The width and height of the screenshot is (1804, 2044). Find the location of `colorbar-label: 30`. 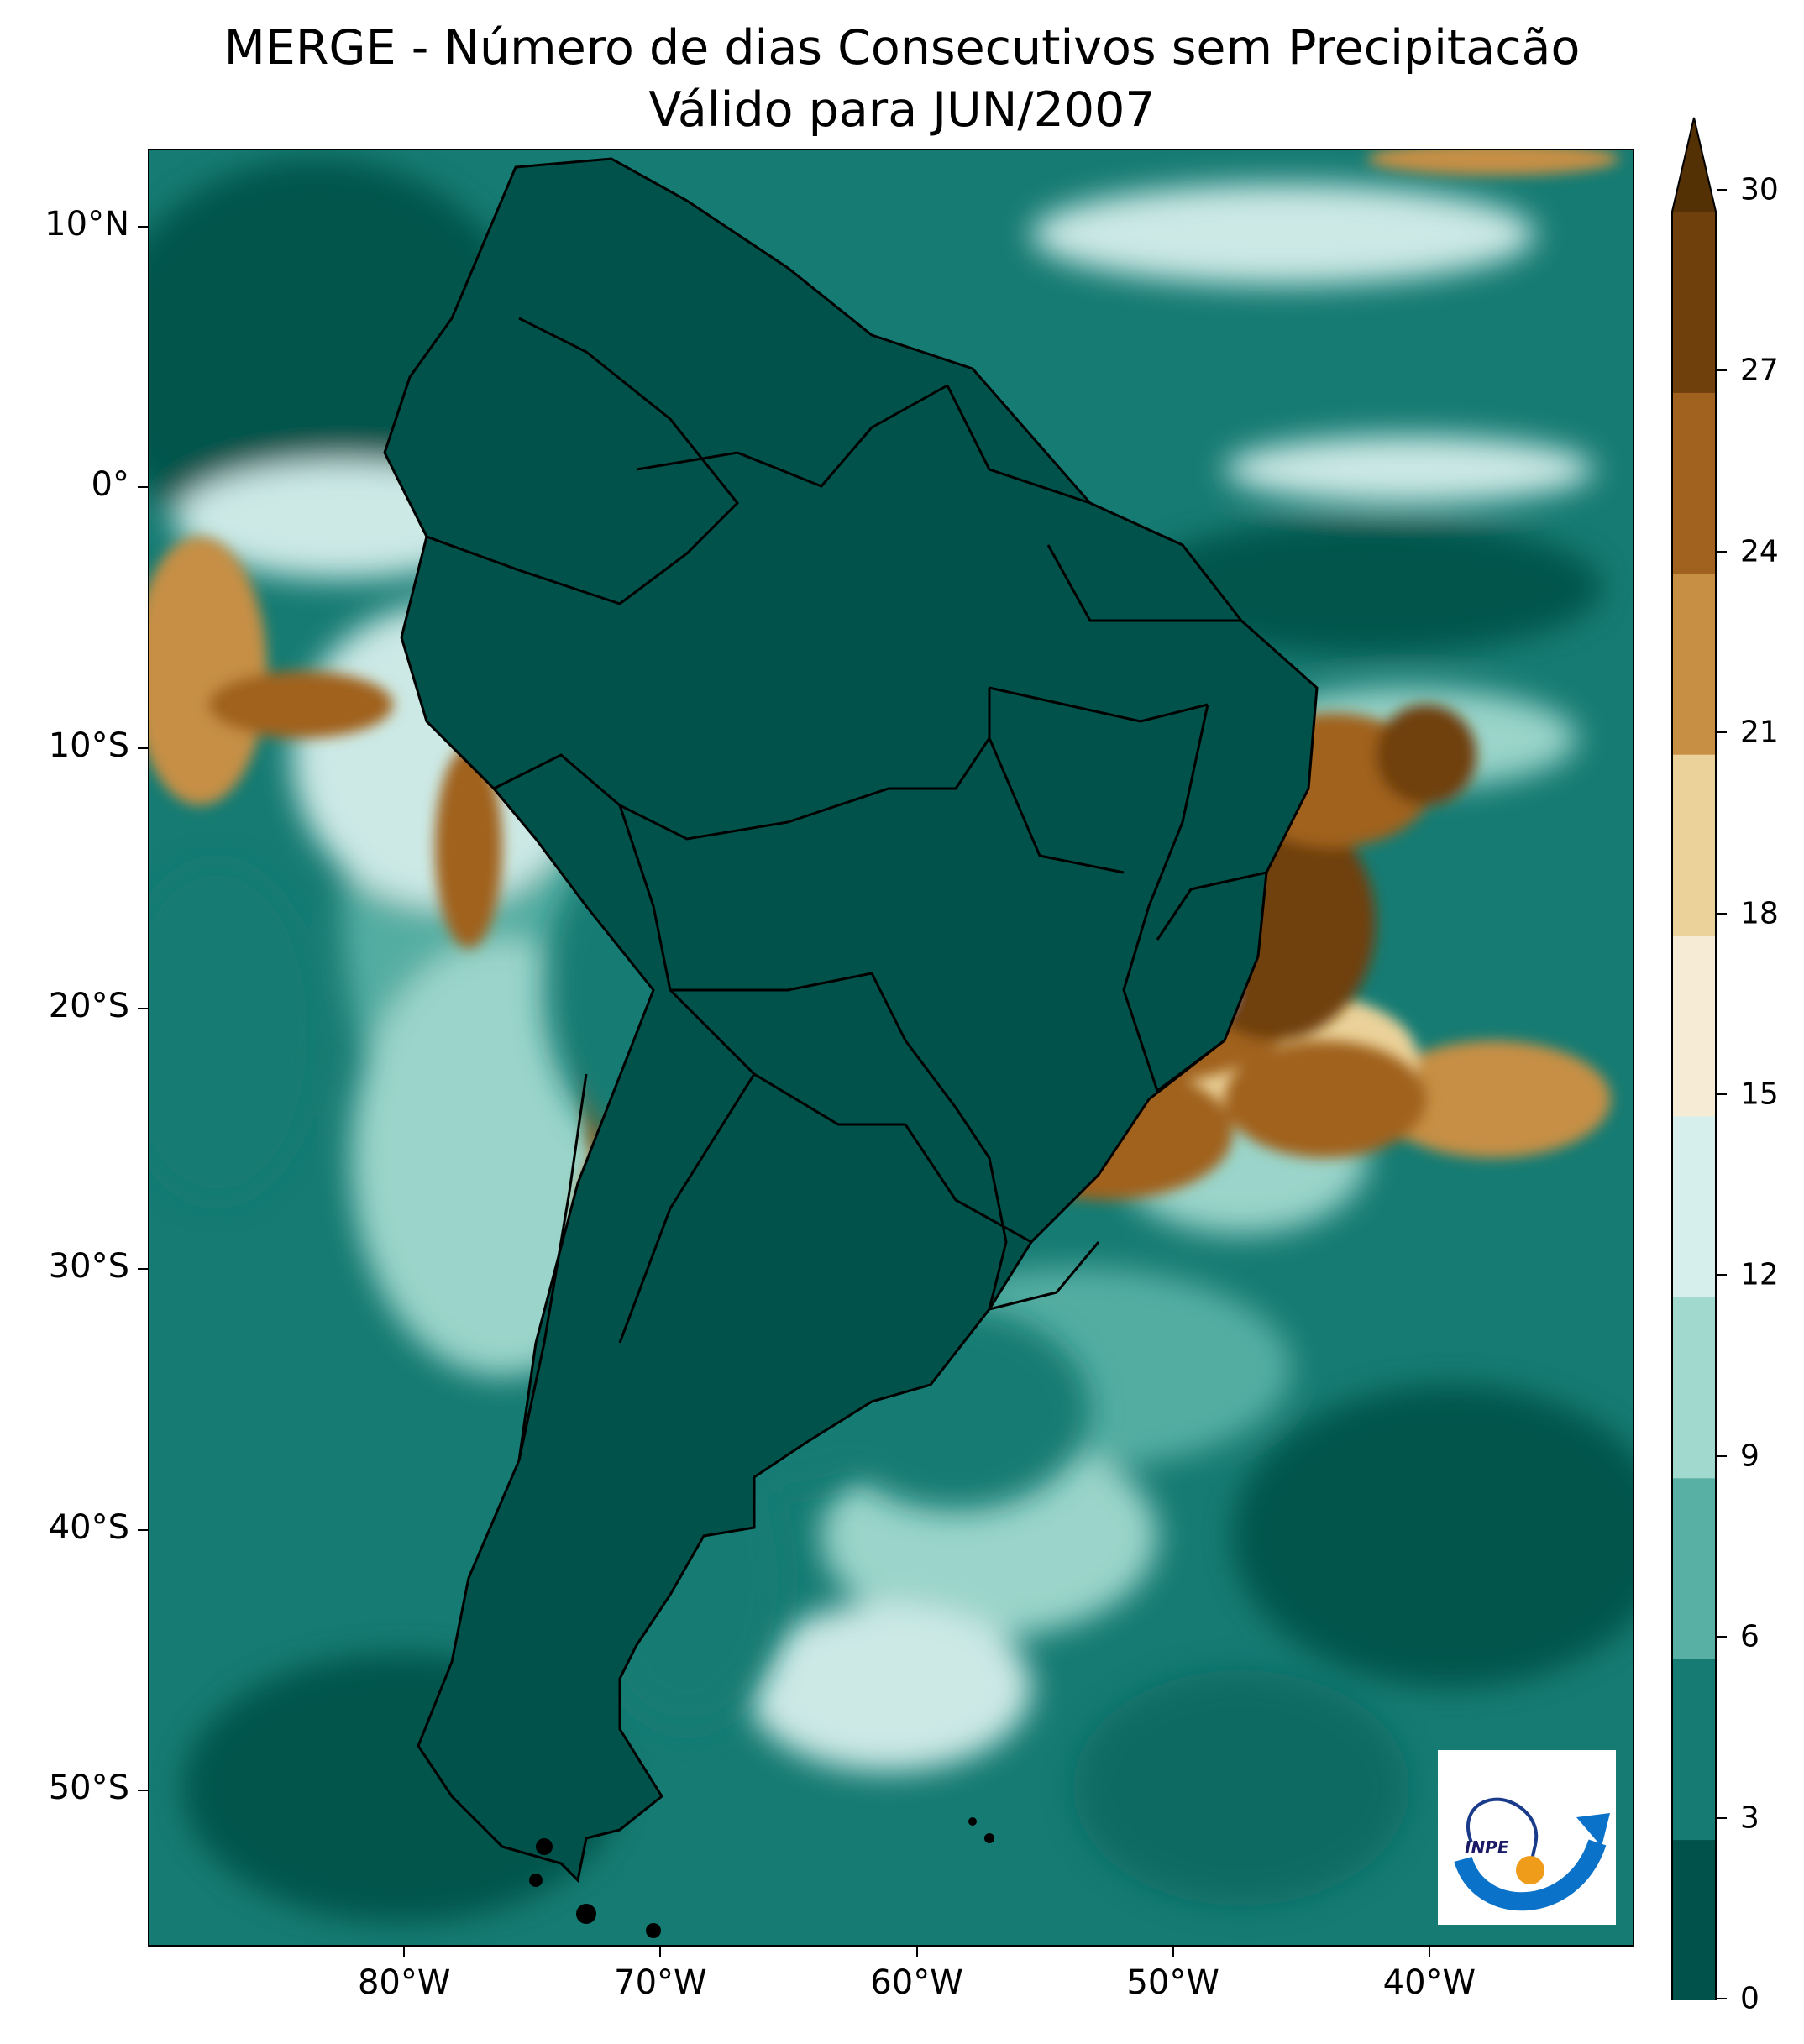

colorbar-label: 30 is located at coordinates (1759, 189).